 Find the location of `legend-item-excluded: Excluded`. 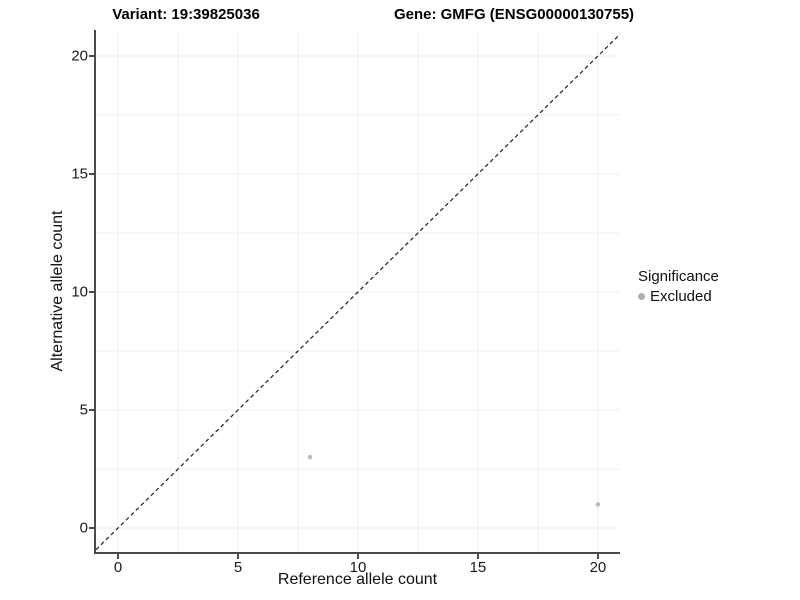

legend-item-excluded: Excluded is located at coordinates (678, 296).